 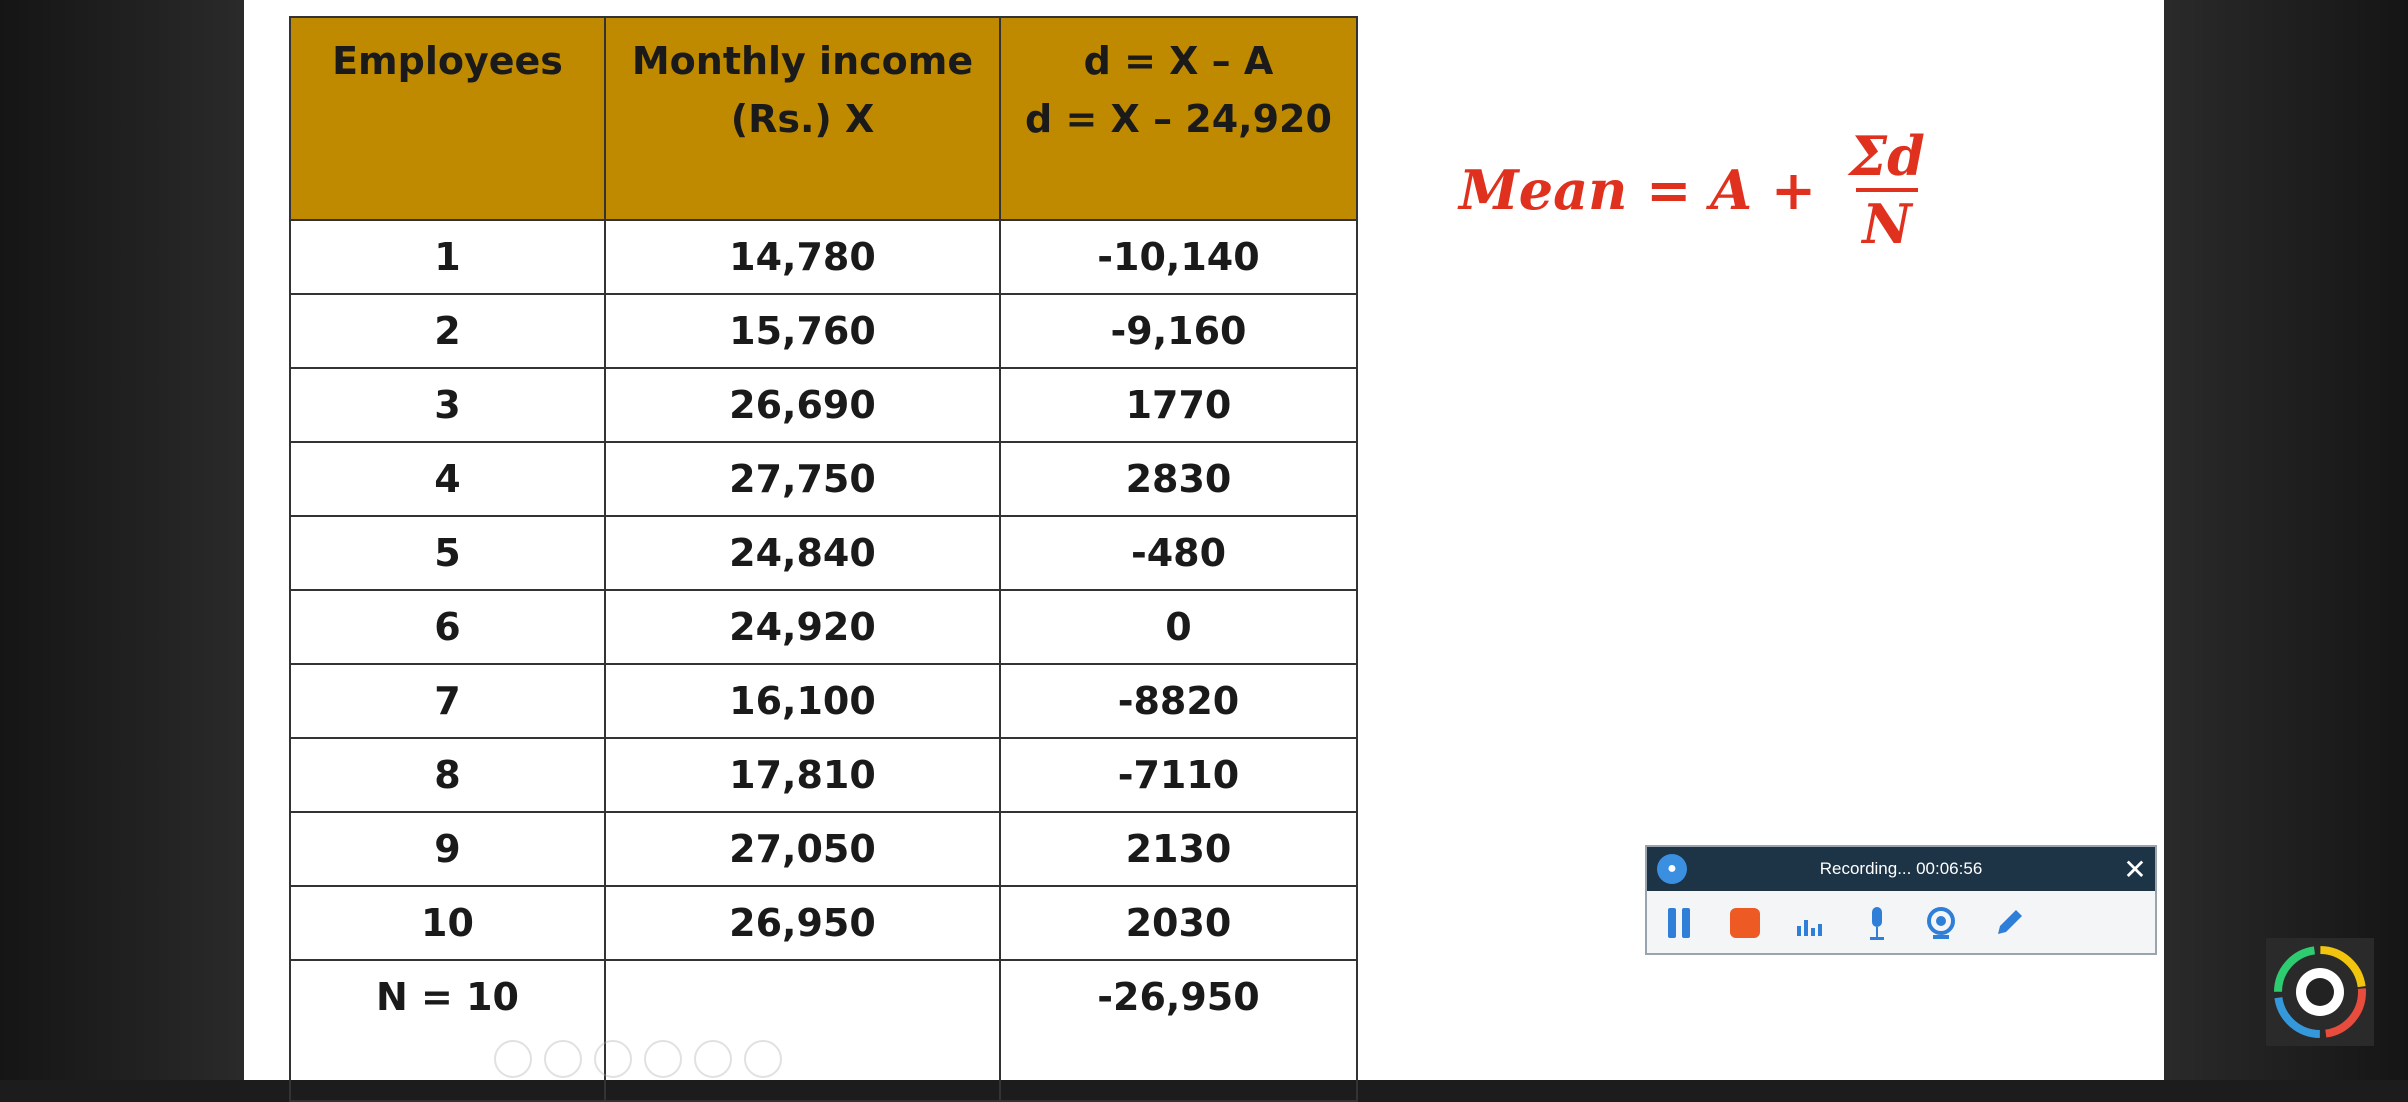 I want to click on close-icon: ✕, so click(x=2135, y=869).